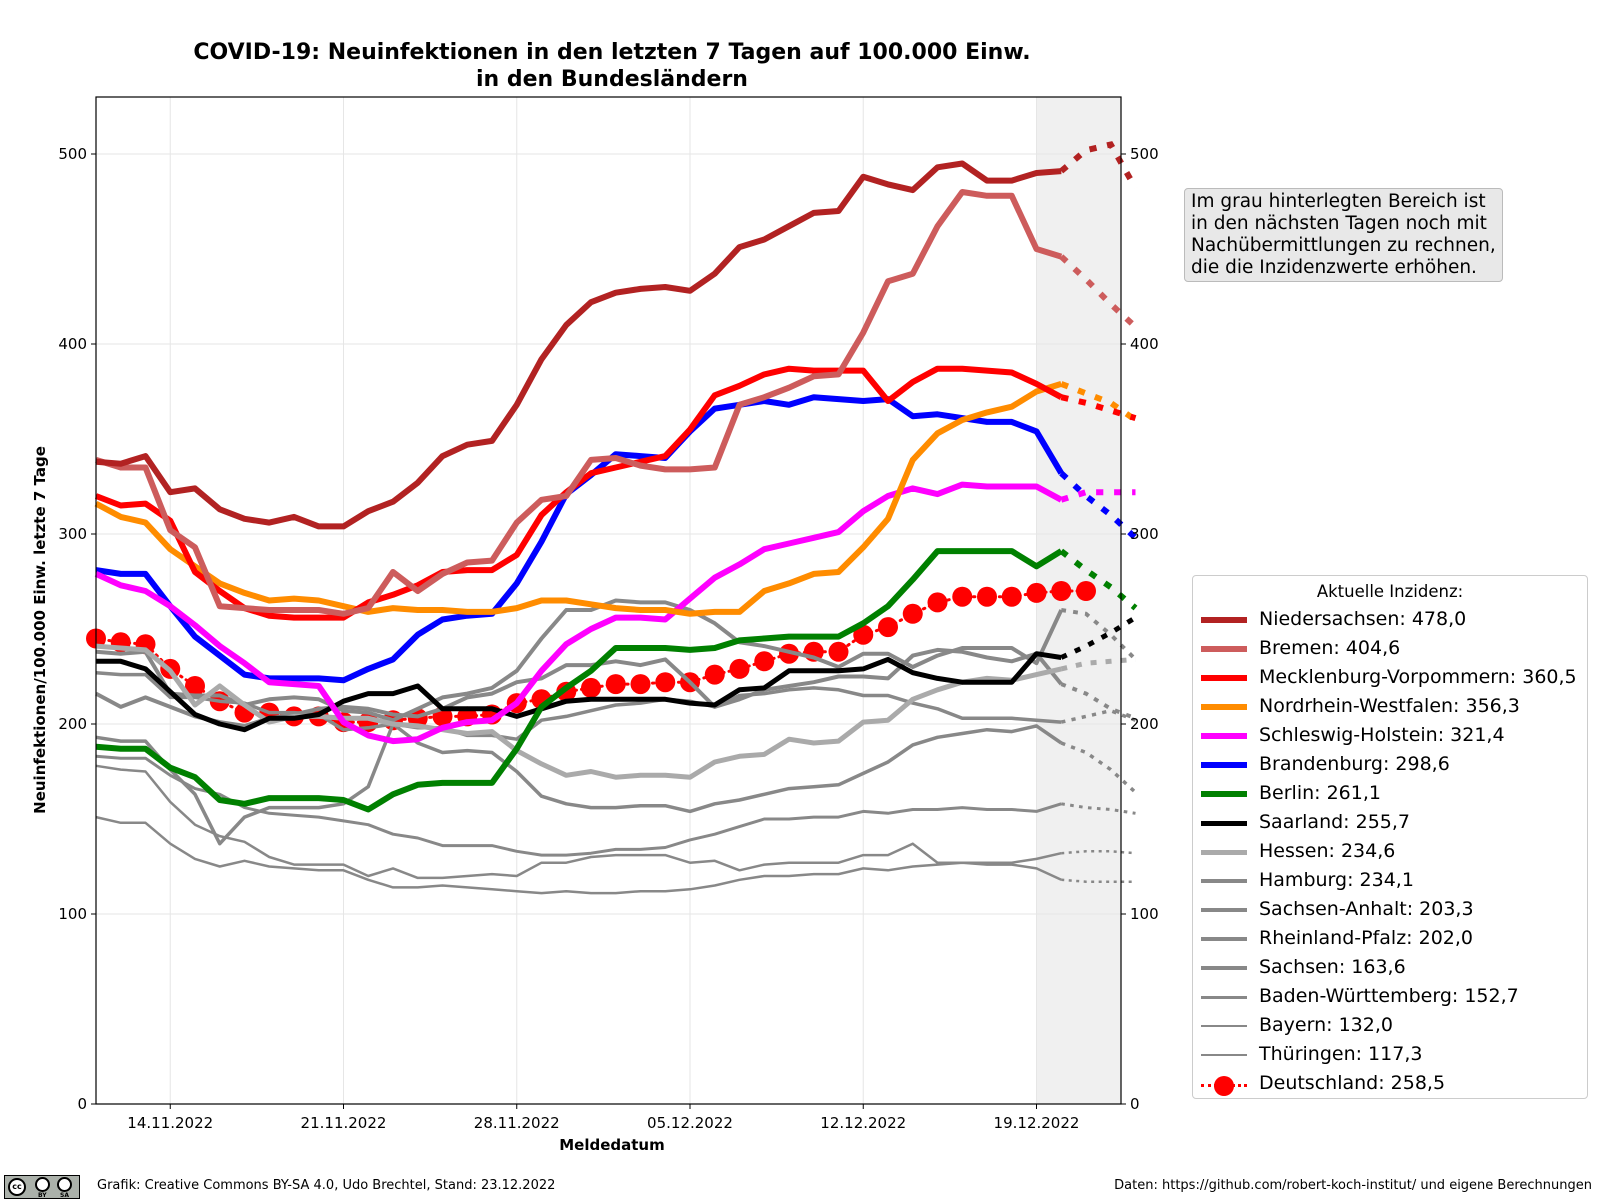 The height and width of the screenshot is (1200, 1600). I want to click on series-extrapolation-thüringen, so click(1098, 880).